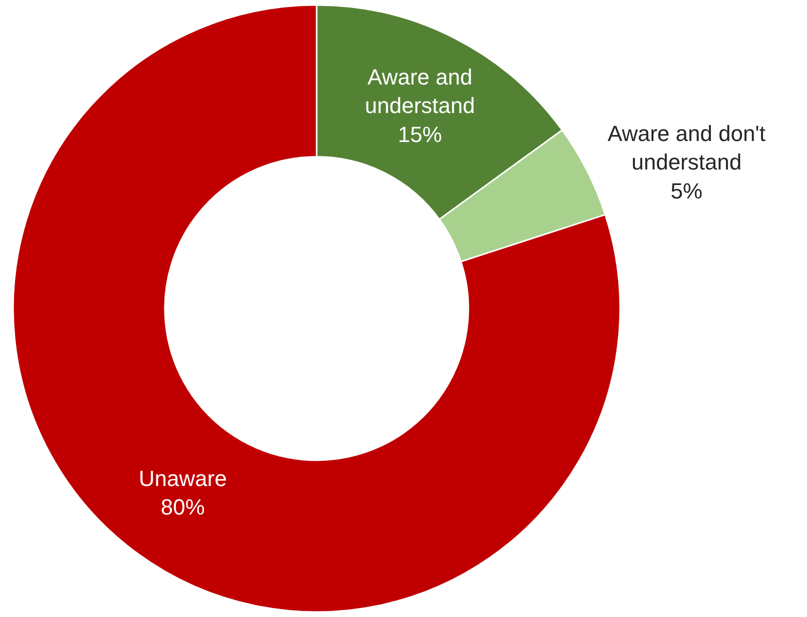 This screenshot has width=807, height=617. I want to click on data-label: 5%, so click(686, 191).